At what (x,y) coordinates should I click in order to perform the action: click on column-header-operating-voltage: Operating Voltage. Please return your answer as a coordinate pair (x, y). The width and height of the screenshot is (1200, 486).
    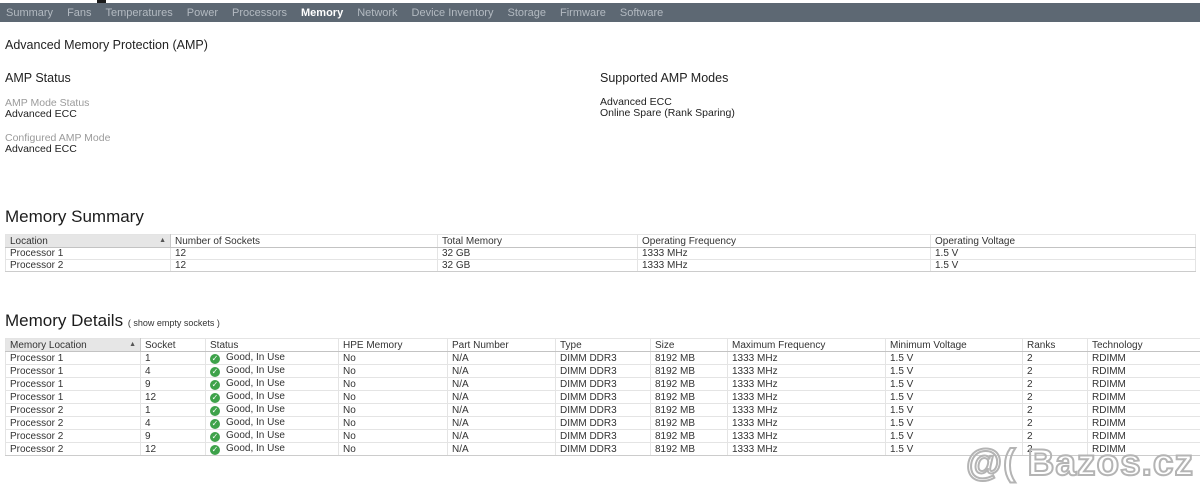
    Looking at the image, I should click on (1063, 241).